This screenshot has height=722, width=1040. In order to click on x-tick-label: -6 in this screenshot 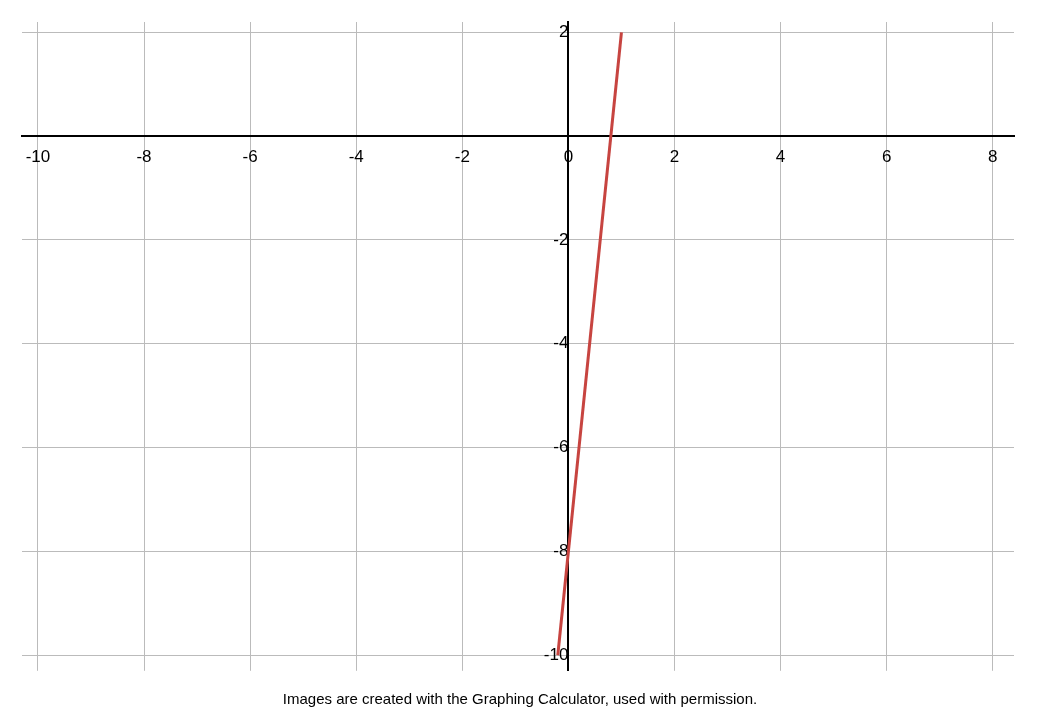, I will do `click(250, 157)`.